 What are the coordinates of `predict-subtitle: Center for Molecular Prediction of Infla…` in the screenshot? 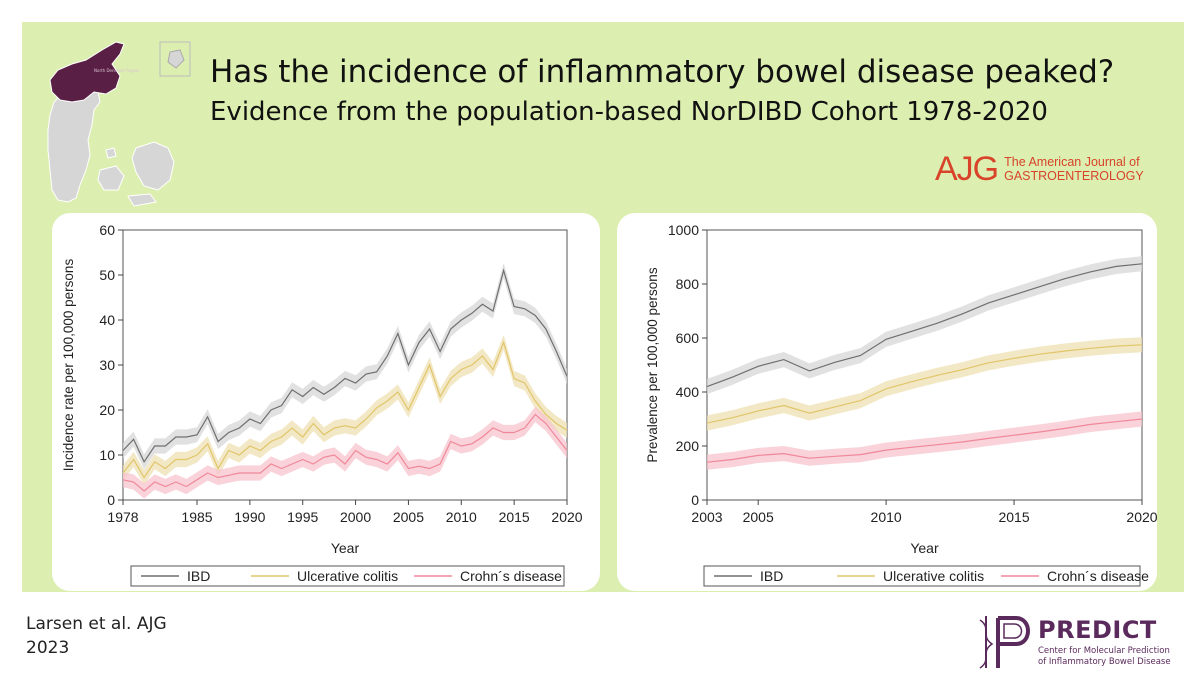 It's located at (1104, 657).